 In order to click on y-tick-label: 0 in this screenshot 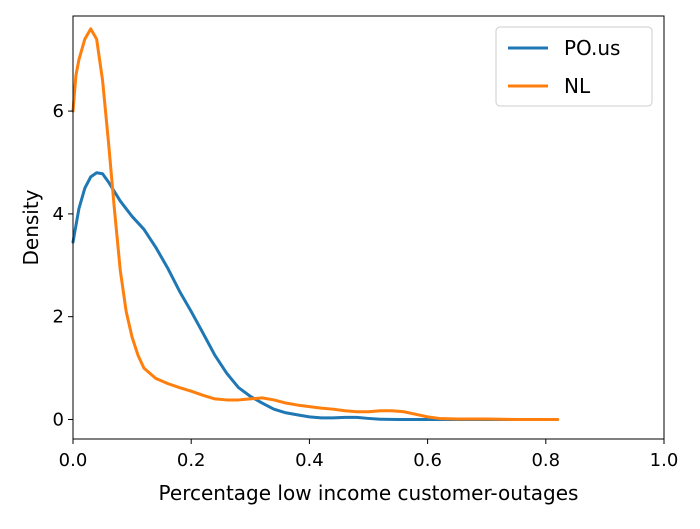, I will do `click(58, 419)`.